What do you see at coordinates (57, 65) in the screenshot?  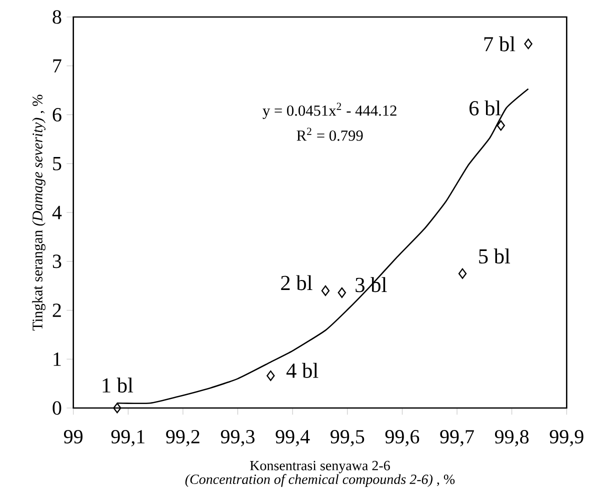 I see `y-tick-label: 7` at bounding box center [57, 65].